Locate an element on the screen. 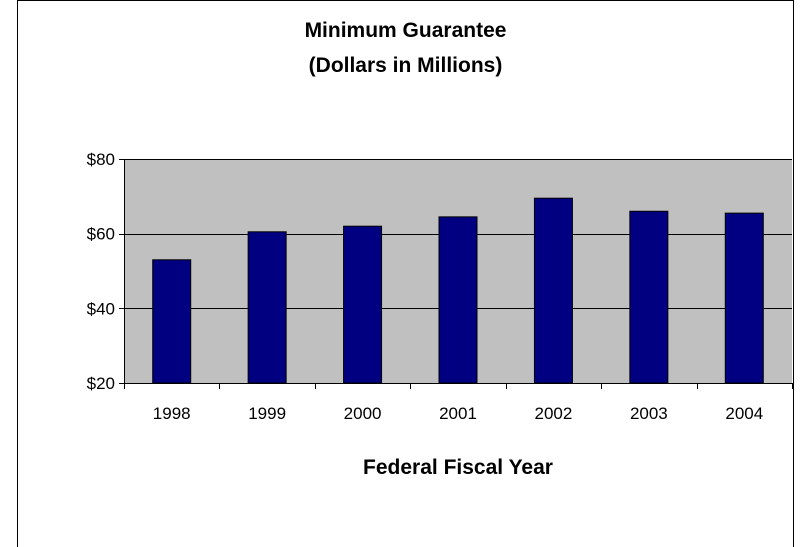 Image resolution: width=809 pixels, height=547 pixels. chart-subtitle: (Dollars in Millions) is located at coordinates (405, 65).